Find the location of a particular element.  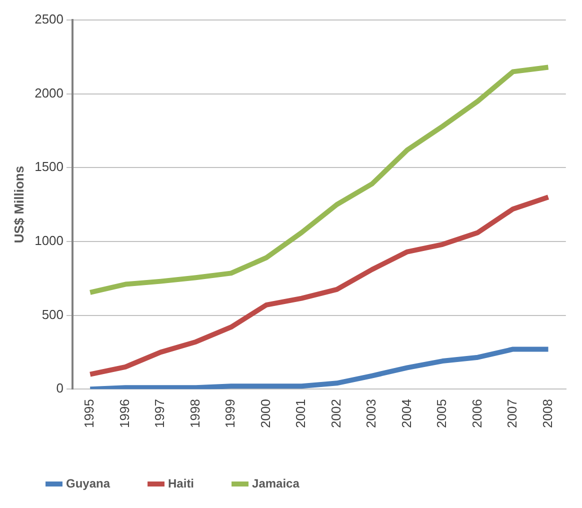

legend-label: Guyana is located at coordinates (88, 483).